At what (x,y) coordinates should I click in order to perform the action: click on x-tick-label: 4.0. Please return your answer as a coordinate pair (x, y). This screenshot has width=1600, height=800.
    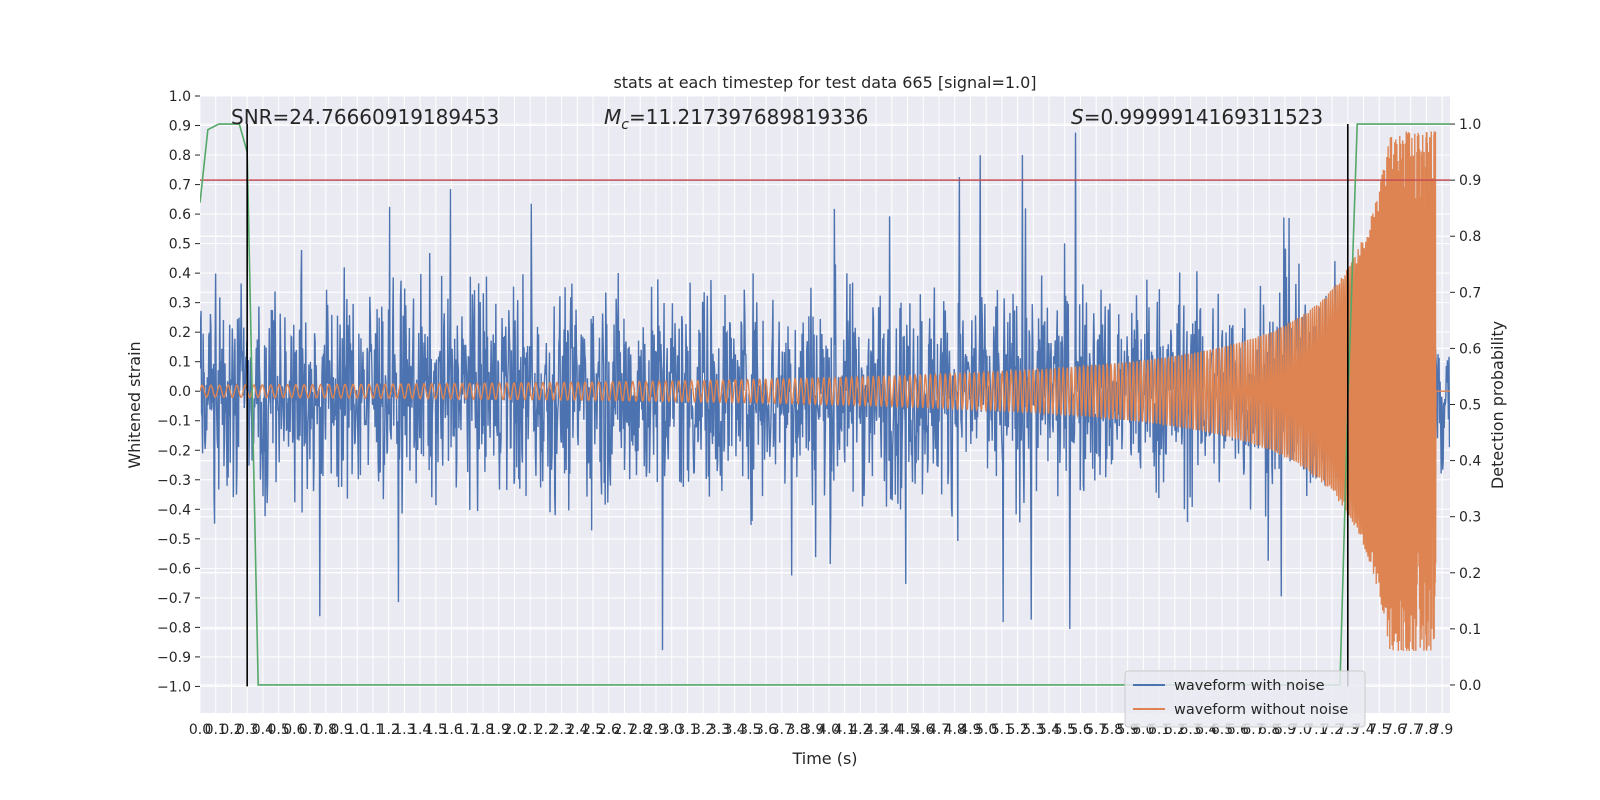
    Looking at the image, I should click on (829, 730).